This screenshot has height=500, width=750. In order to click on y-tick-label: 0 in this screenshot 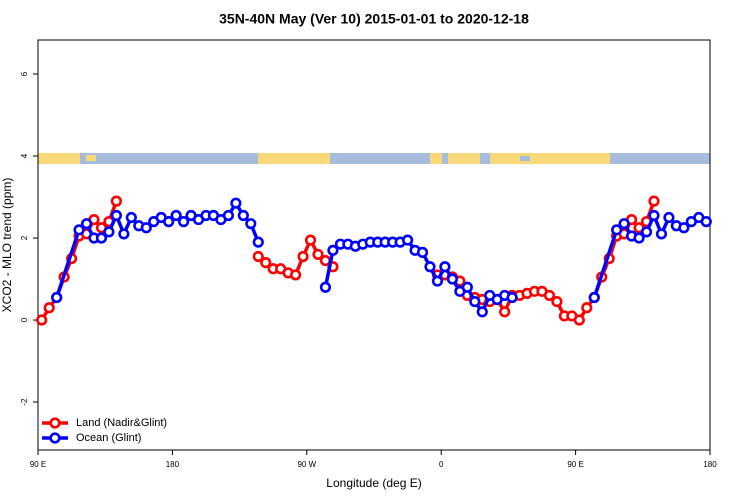, I will do `click(24, 319)`.